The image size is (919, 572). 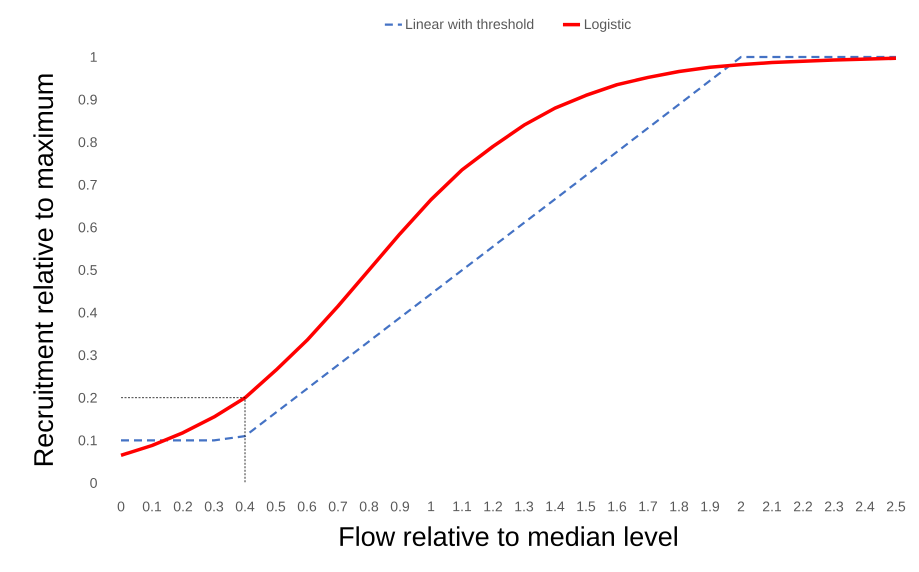 I want to click on x-tick-label: 1.8, so click(x=679, y=507).